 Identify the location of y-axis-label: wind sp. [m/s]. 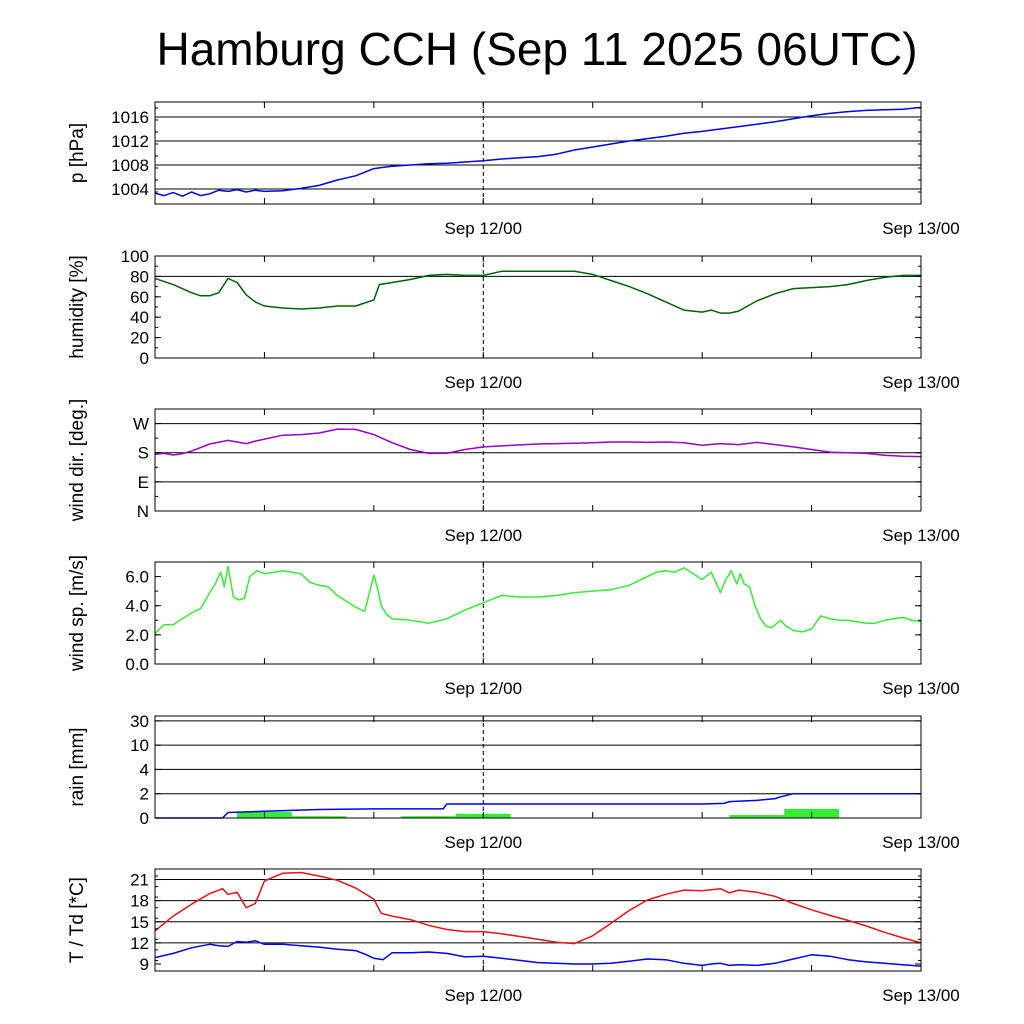
(77, 613).